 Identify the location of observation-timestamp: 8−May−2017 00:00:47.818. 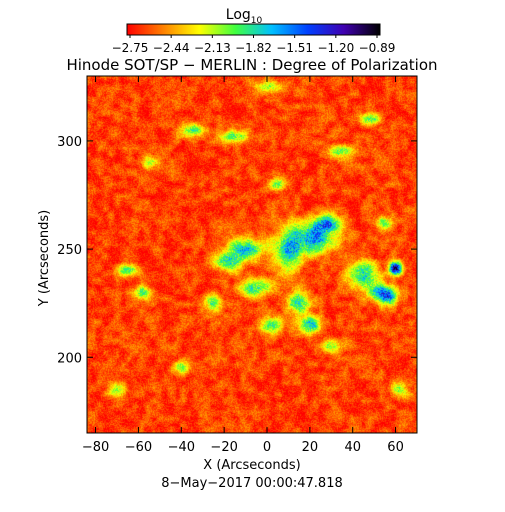
(251, 483).